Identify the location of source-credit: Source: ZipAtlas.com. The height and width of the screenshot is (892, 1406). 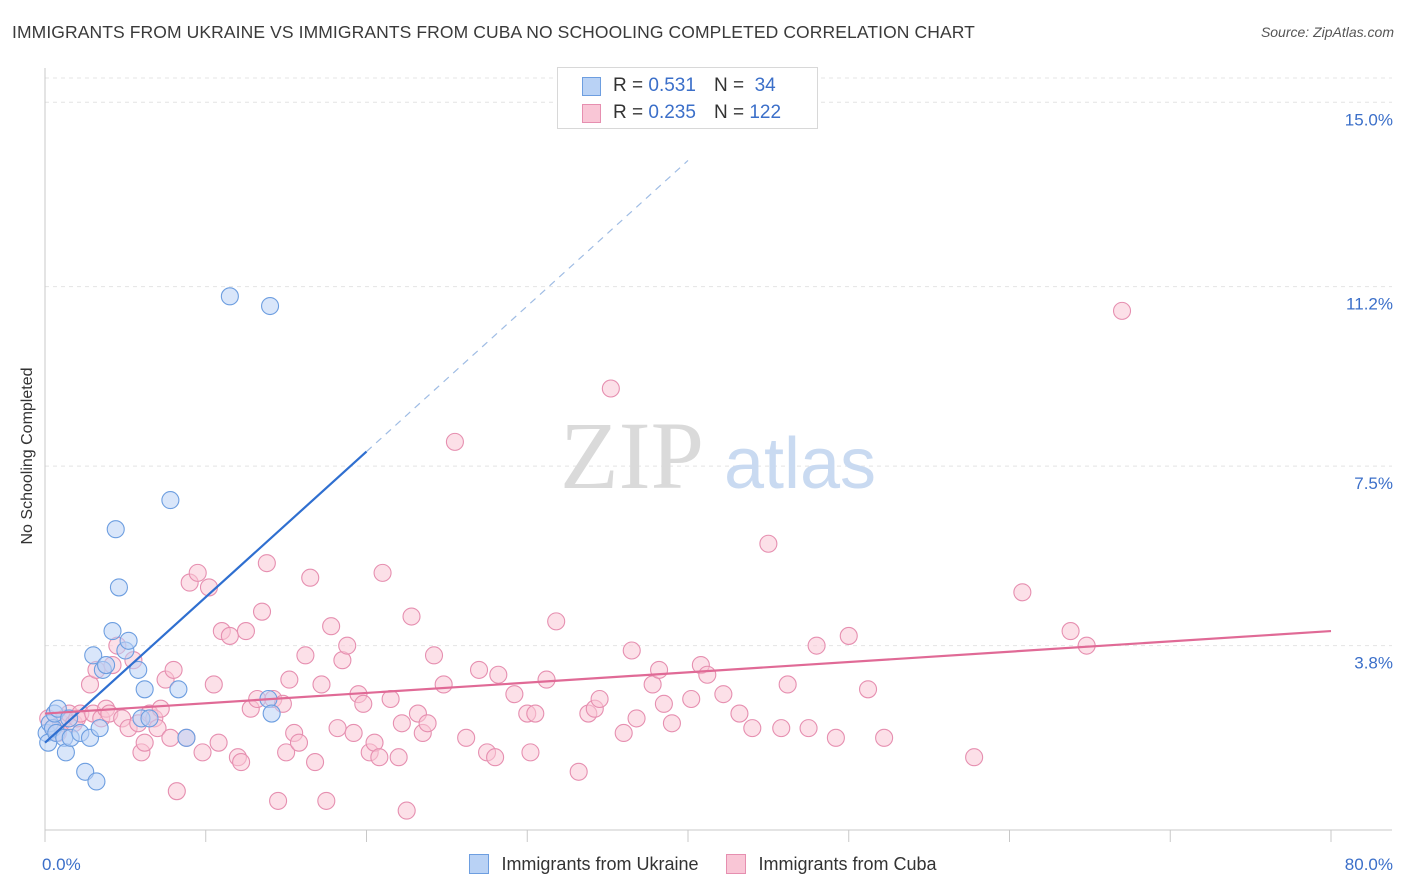
(1327, 32).